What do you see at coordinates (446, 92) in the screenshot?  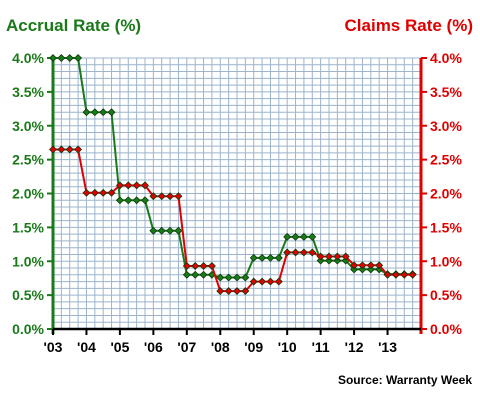 I see `right-tick-label: 3.5%` at bounding box center [446, 92].